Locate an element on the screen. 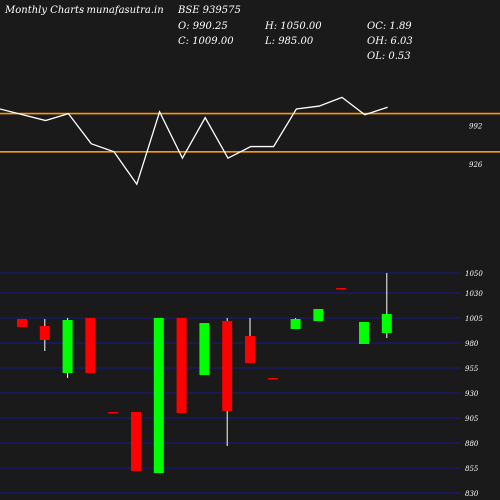 The image size is (500, 500). price-tick-label: 1030 is located at coordinates (474, 294).